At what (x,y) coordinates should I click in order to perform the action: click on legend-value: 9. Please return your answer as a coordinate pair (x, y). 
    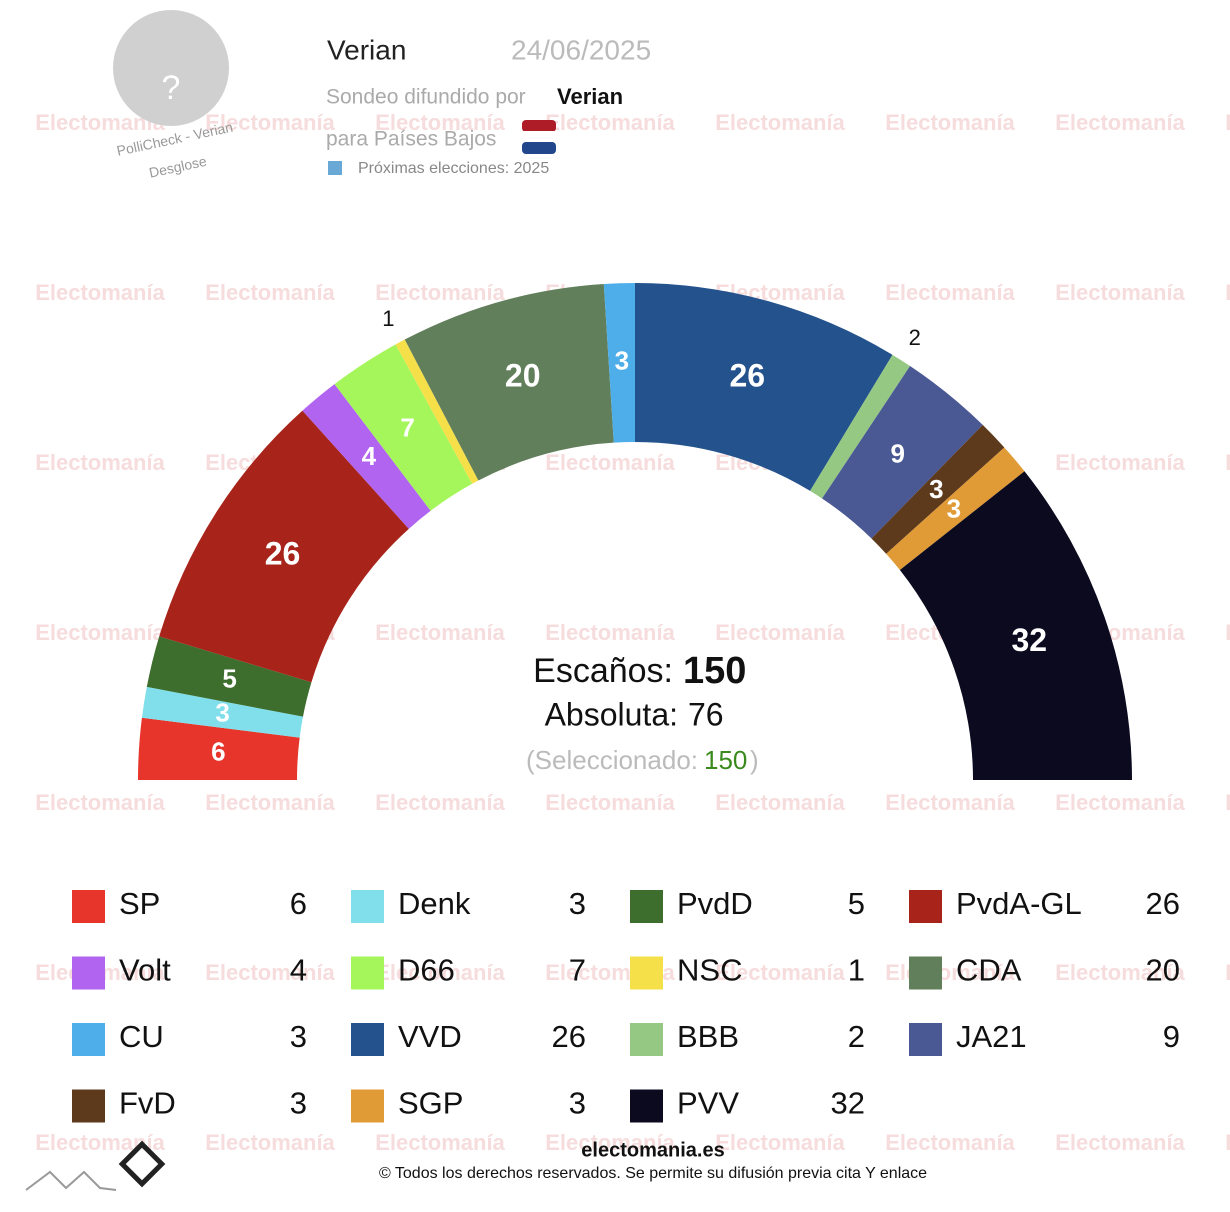
    Looking at the image, I should click on (1171, 1036).